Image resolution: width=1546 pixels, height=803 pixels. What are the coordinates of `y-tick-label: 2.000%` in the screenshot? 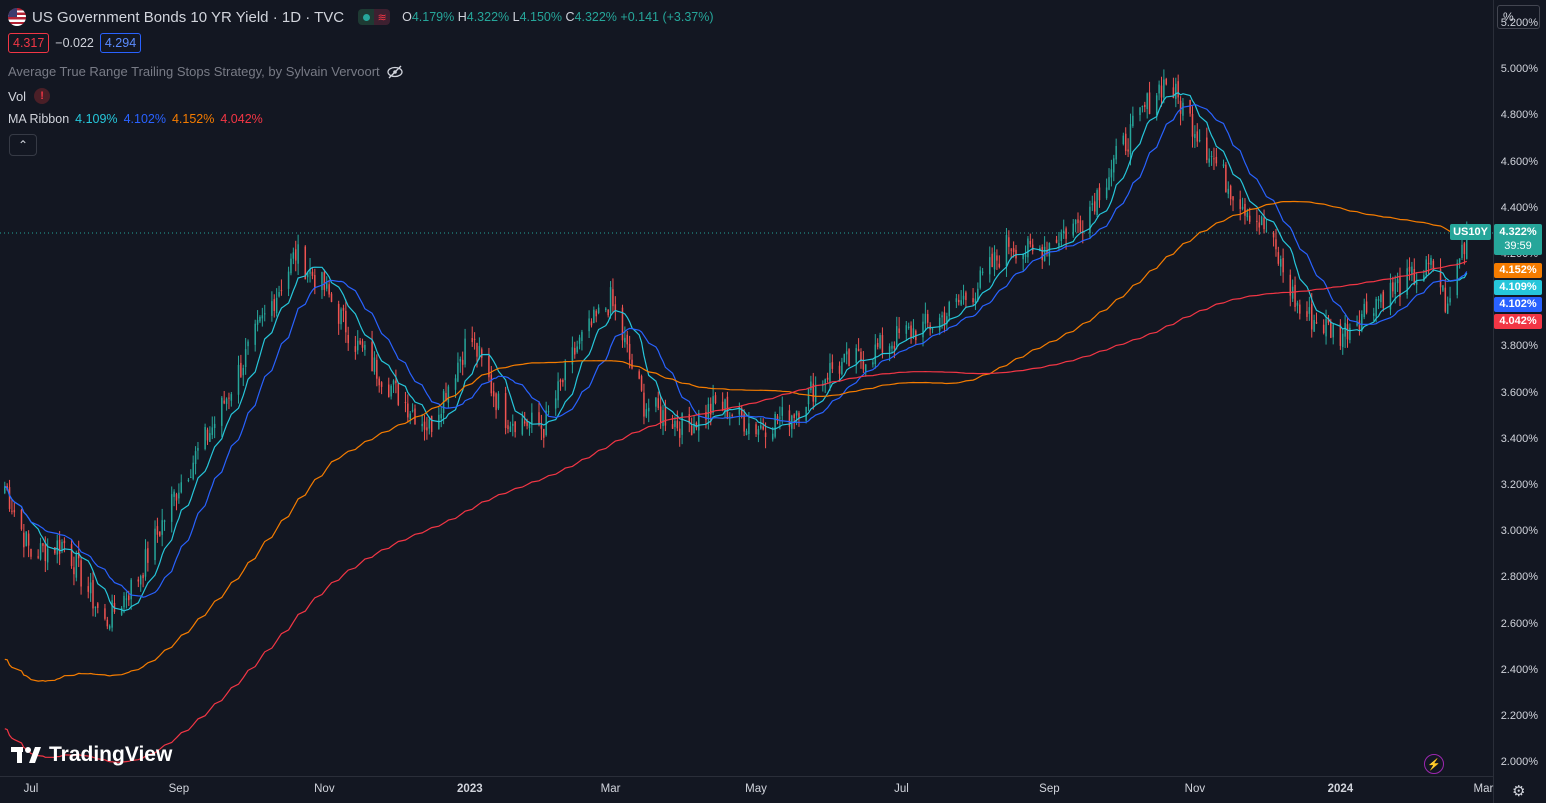 It's located at (1519, 762).